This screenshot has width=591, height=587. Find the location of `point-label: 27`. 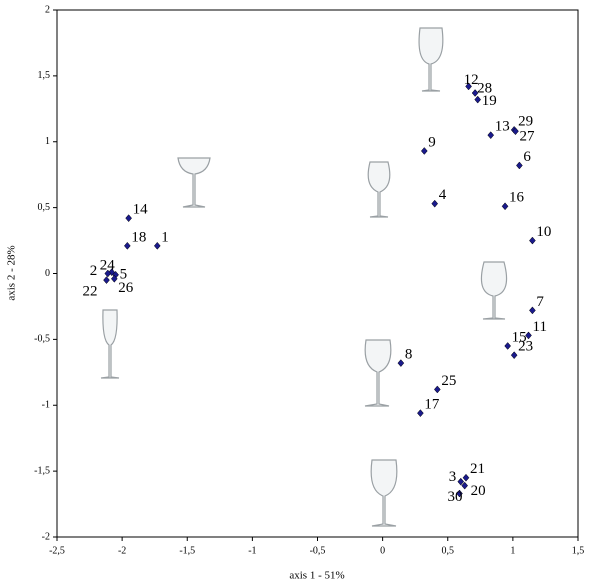

point-label: 27 is located at coordinates (527, 137).